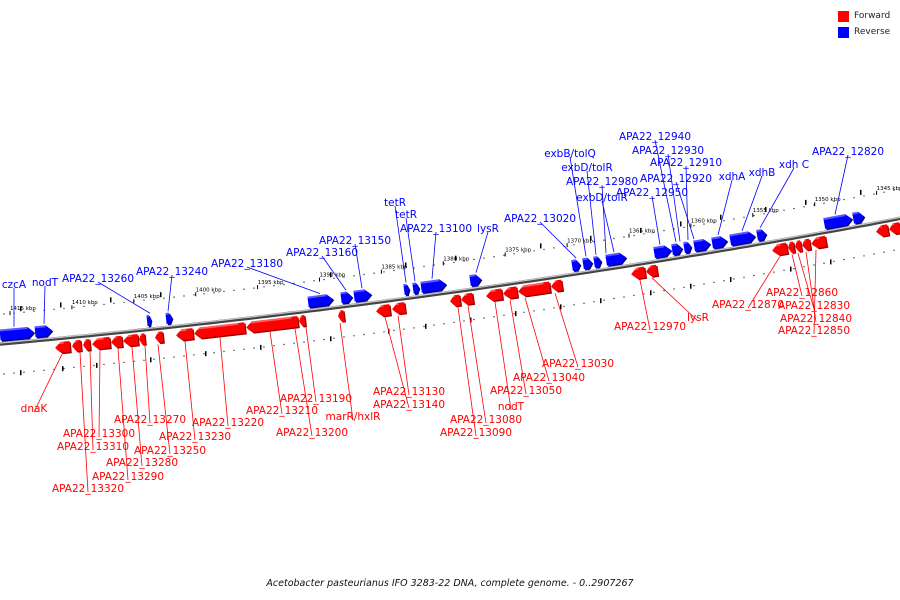  I want to click on gene-label: APA22_12920, so click(676, 179).